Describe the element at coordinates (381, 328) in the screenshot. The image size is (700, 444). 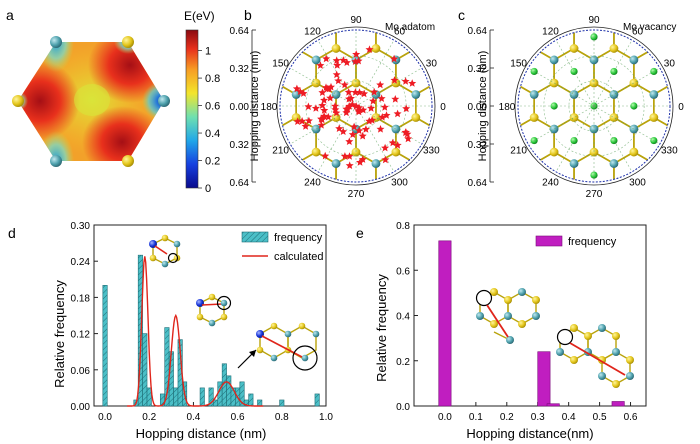
I see `panel-e-ylabel: Relative frequency` at that location.